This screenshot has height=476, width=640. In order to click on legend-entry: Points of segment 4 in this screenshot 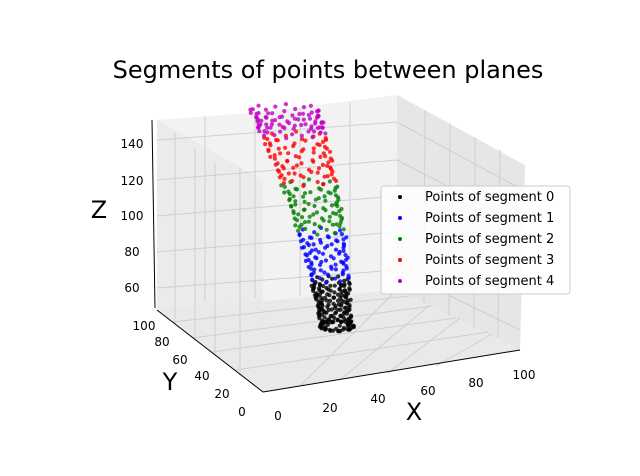, I will do `click(489, 281)`.